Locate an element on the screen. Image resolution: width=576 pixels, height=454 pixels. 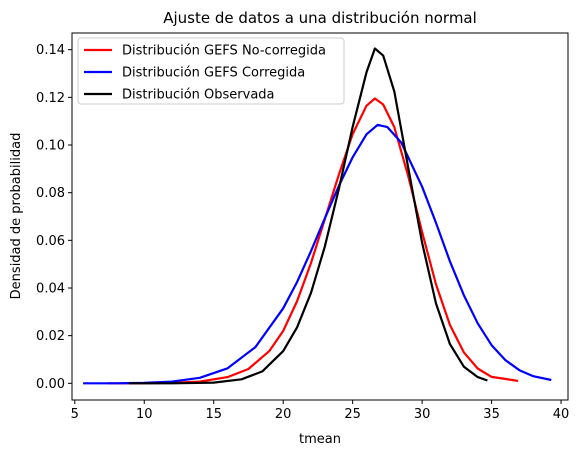
y-tick-label: 0.02 is located at coordinates (50, 336).